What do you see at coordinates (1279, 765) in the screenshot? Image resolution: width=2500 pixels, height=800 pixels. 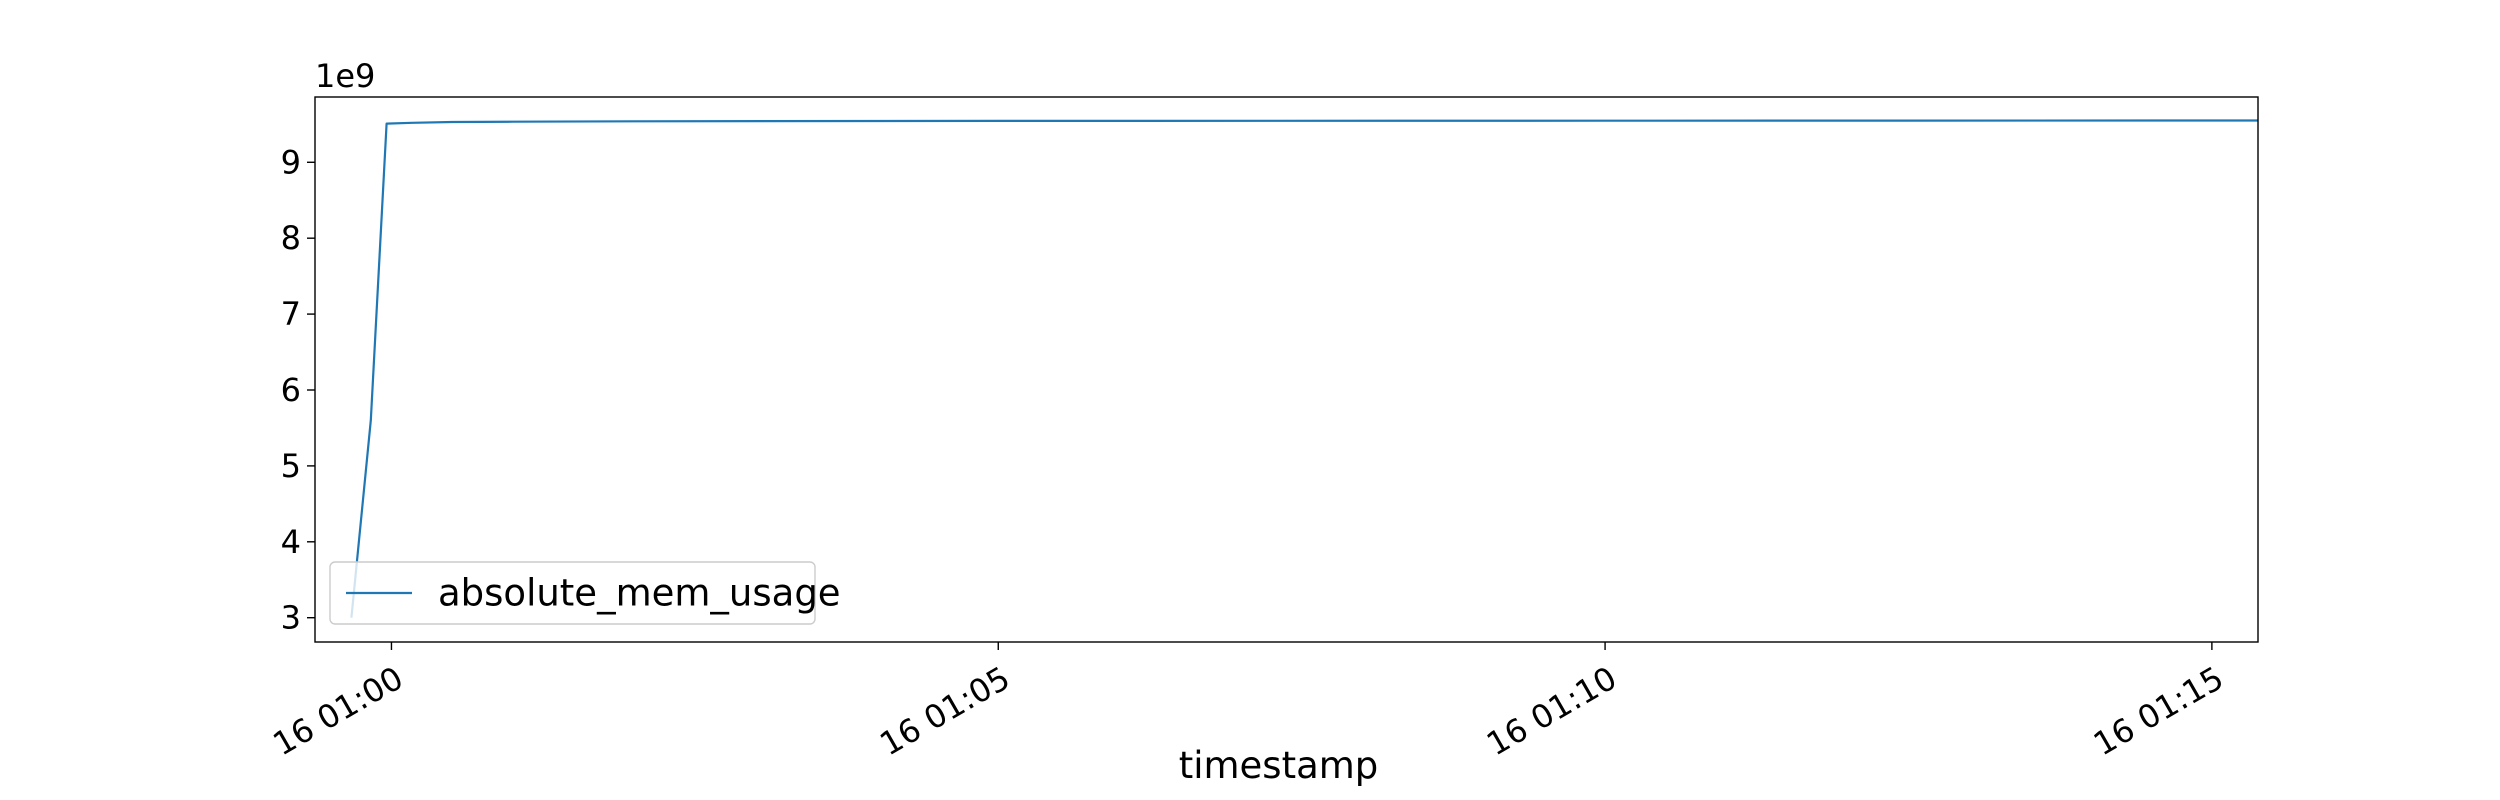 I see `x-axis-title: timestamp` at bounding box center [1279, 765].